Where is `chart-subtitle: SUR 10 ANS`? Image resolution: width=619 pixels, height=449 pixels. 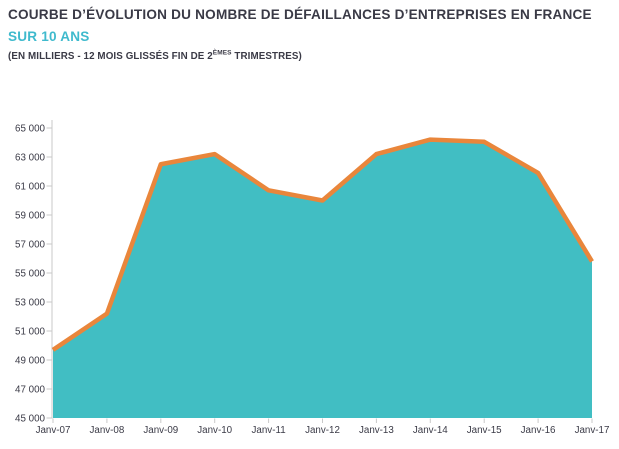
chart-subtitle: SUR 10 ANS is located at coordinates (49, 36).